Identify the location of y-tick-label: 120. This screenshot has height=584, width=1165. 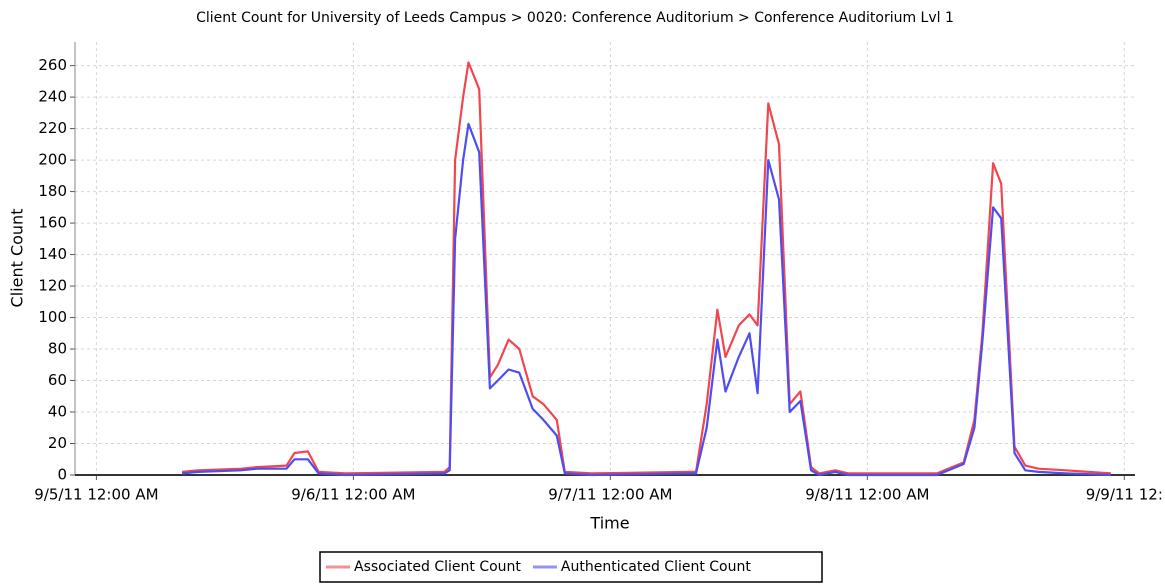
(52, 286).